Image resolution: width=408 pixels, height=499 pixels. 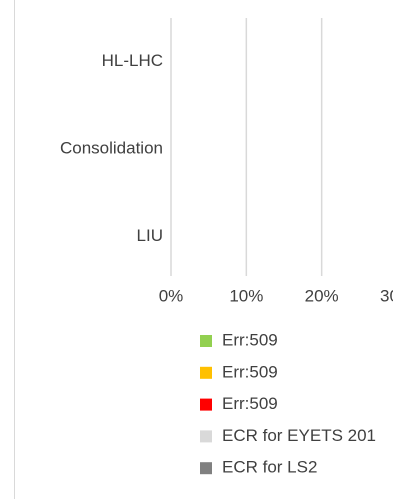 What do you see at coordinates (171, 295) in the screenshot?
I see `x-tick-label: 0%` at bounding box center [171, 295].